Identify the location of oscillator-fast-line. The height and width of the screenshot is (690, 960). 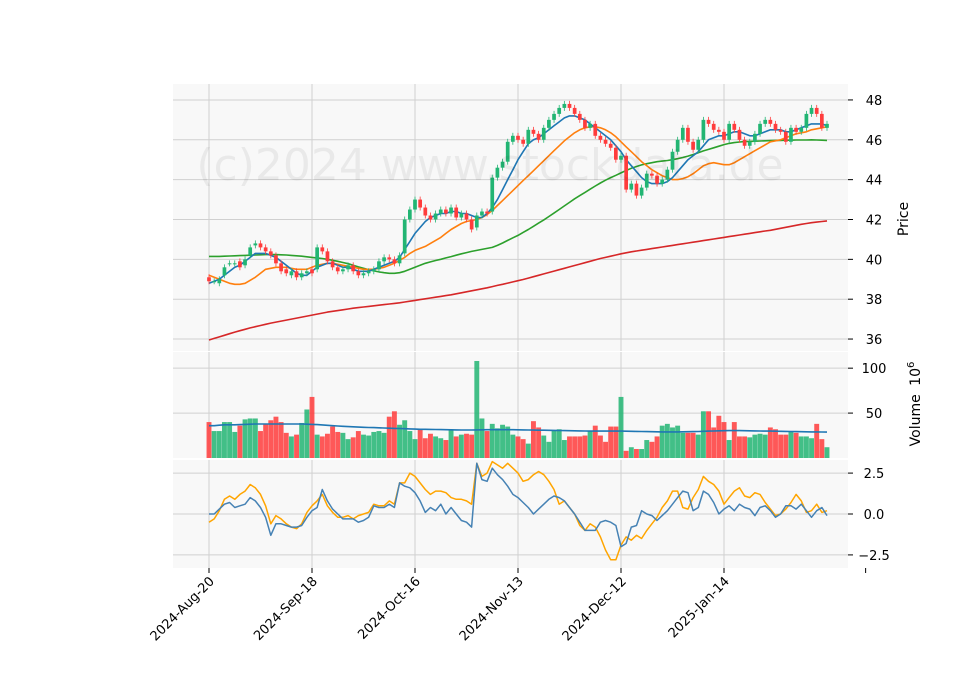
(518, 510).